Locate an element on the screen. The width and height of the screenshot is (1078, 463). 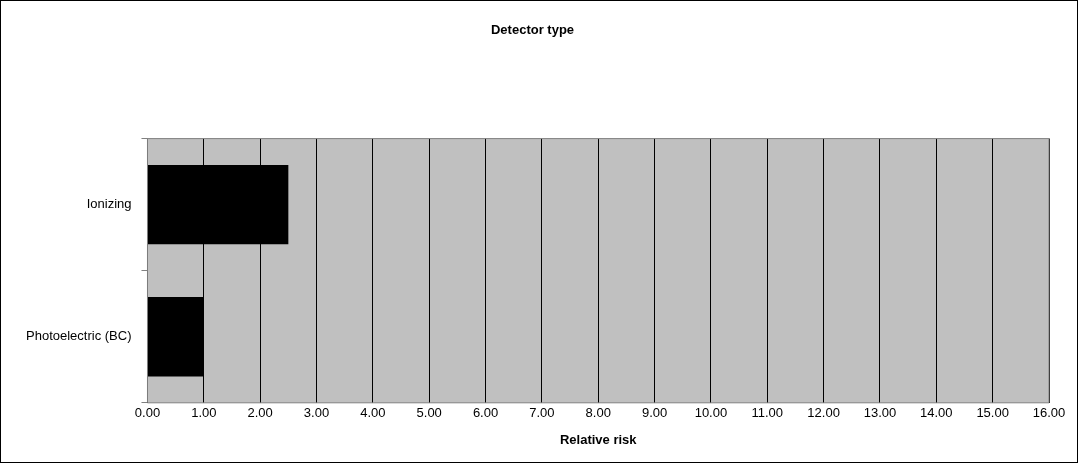
x-tick-label: 7.00 is located at coordinates (542, 413).